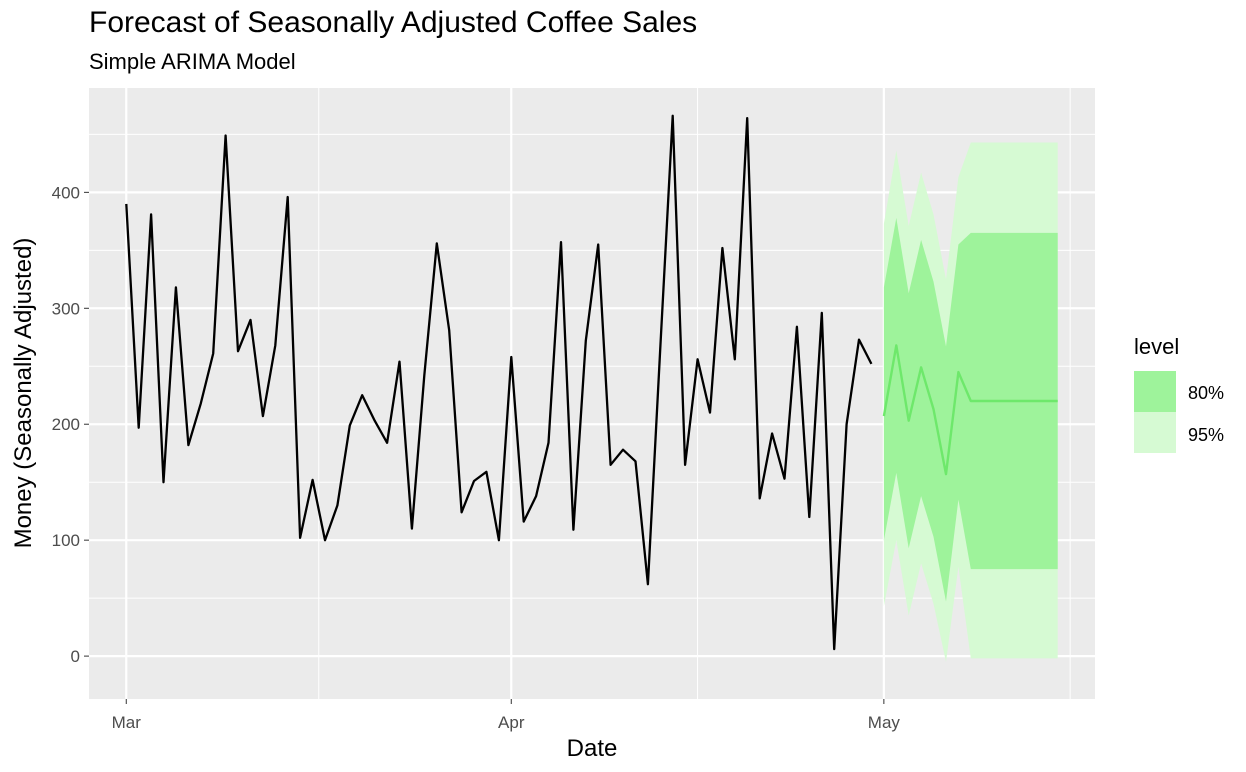 This screenshot has height=772, width=1246. Describe the element at coordinates (1206, 435) in the screenshot. I see `legend-label-95: 95%` at that location.